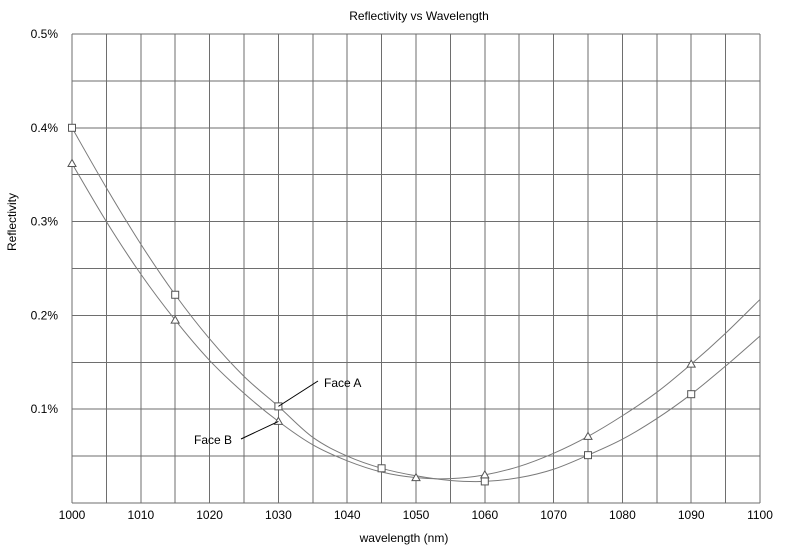  Describe the element at coordinates (484, 515) in the screenshot. I see `x-tick-label: 1060` at that location.